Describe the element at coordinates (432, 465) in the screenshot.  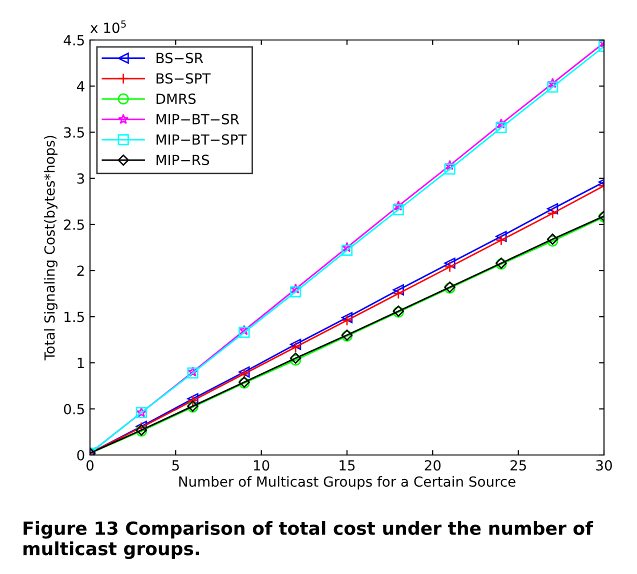
I see `x-tick-label: 20` at that location.